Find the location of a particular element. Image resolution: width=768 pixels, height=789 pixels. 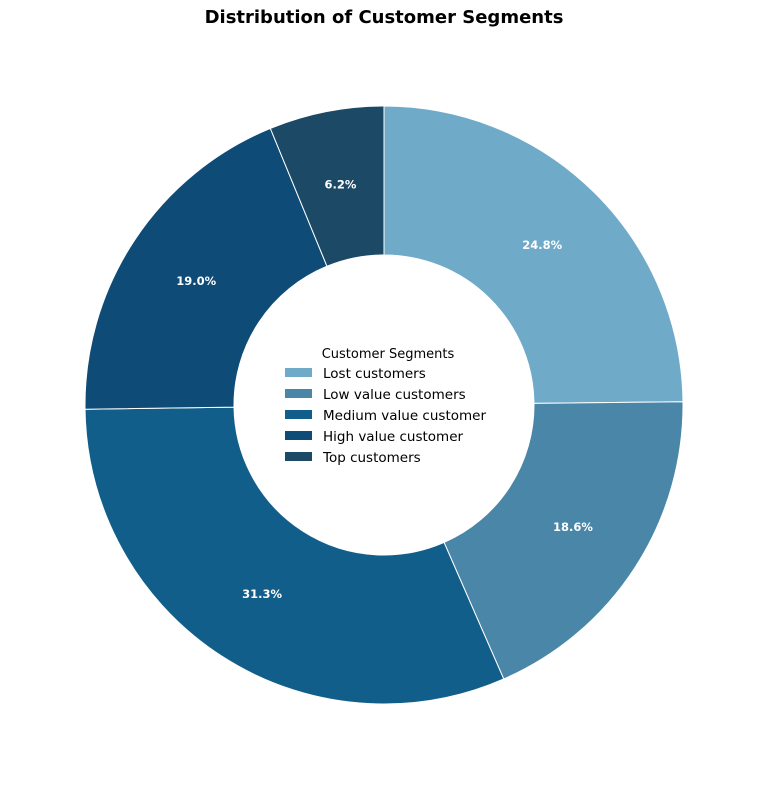

slice-label: 19.0% is located at coordinates (196, 281).